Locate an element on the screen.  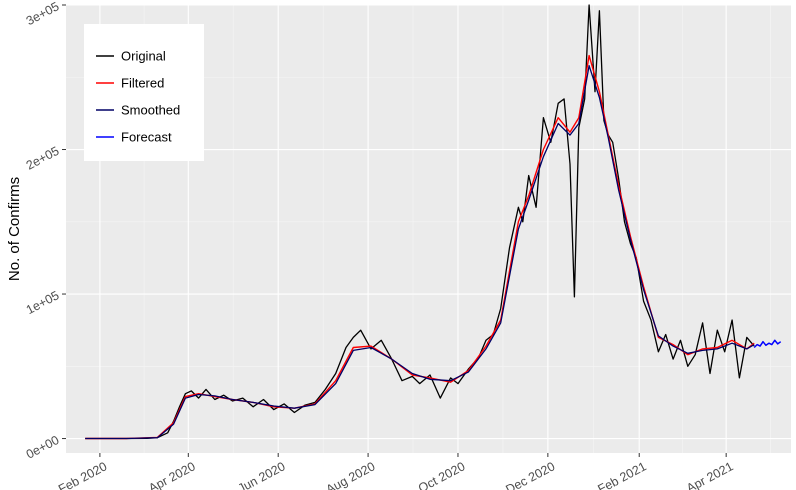
x-tick-label: Jun 2020 is located at coordinates (262, 474).